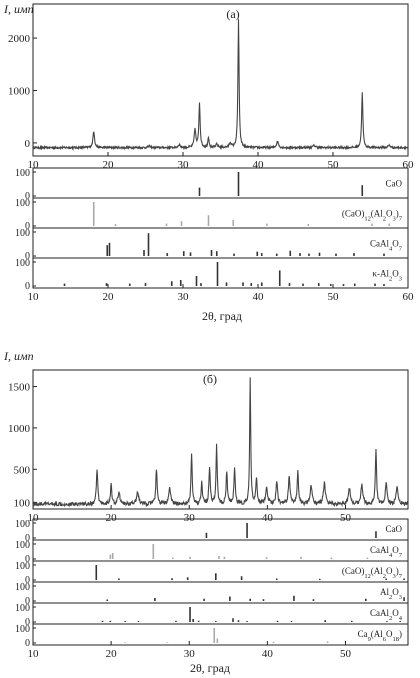 This screenshot has width=420, height=678. What do you see at coordinates (222, 316) in the screenshot?
I see `panel-a-xlabel: 2θ, град` at bounding box center [222, 316].